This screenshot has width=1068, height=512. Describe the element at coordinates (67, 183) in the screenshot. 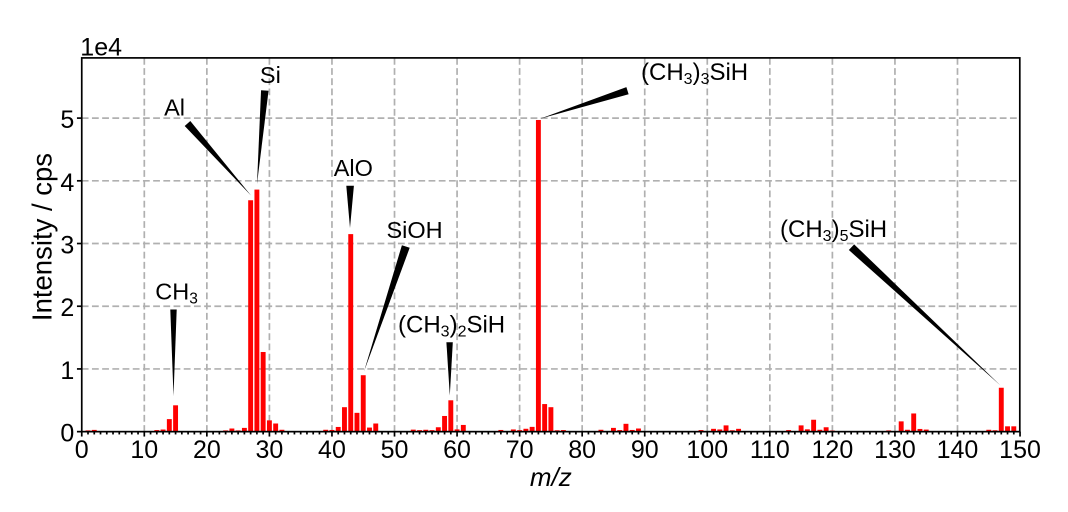

I see `svg-text: 4` at that location.